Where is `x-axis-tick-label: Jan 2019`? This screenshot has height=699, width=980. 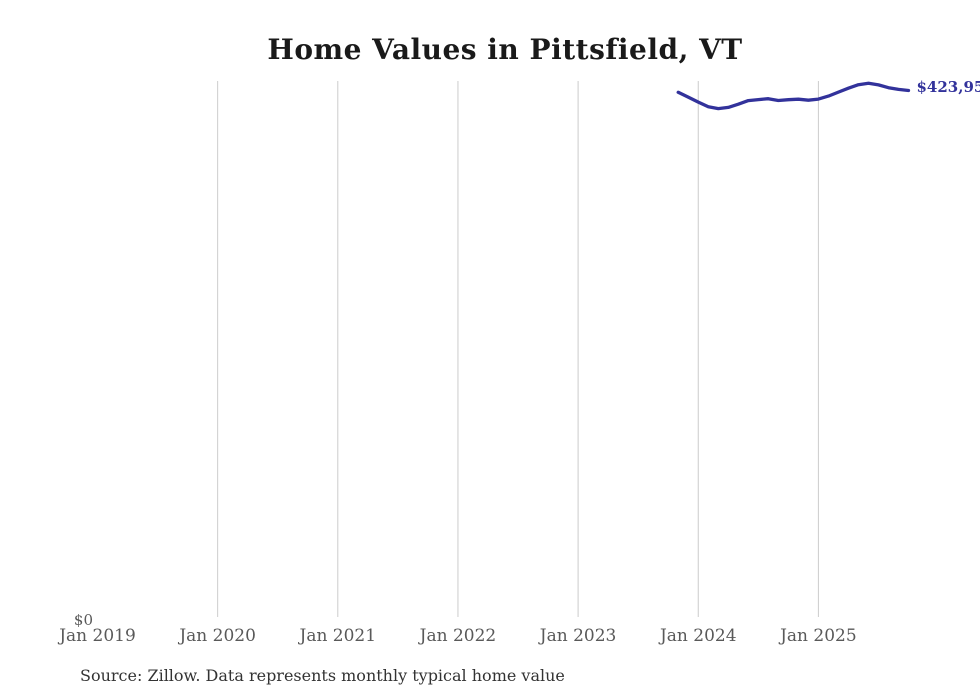
x-axis-tick-label: Jan 2019 is located at coordinates (96, 636).